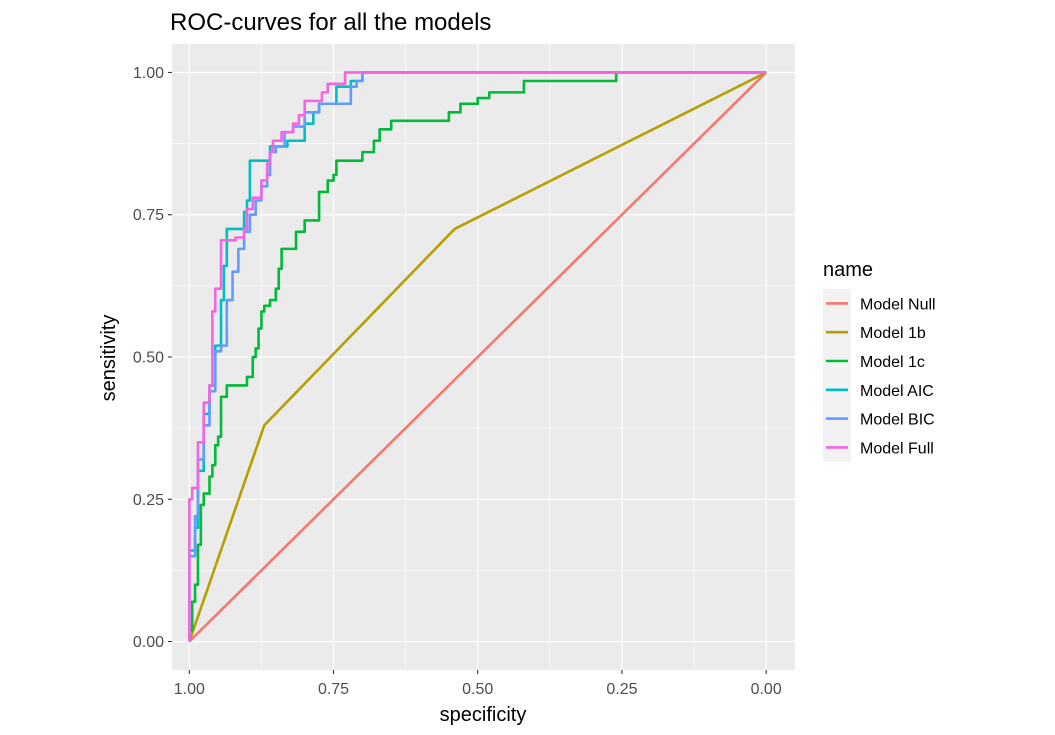 The image size is (1055, 735). I want to click on legend-label-model-aic: Model AIC, so click(897, 391).